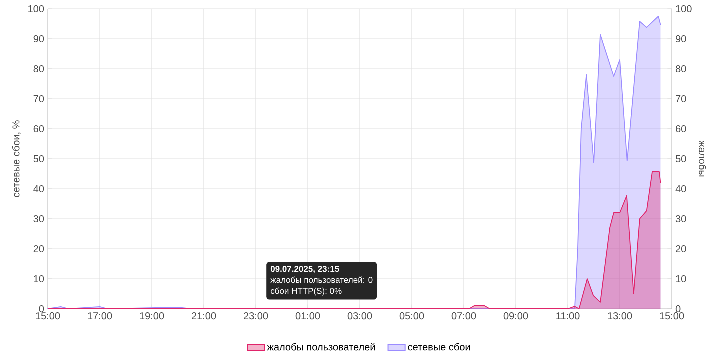 The width and height of the screenshot is (720, 360). Describe the element at coordinates (681, 249) in the screenshot. I see `y2-tick-label: 20` at that location.